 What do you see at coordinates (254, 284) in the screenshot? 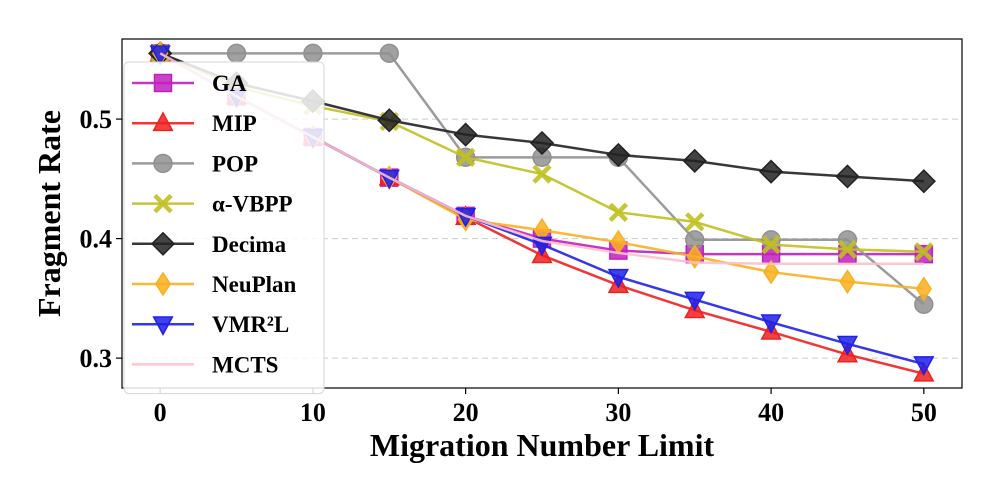
I see `legend-label: NeuPlan` at bounding box center [254, 284].